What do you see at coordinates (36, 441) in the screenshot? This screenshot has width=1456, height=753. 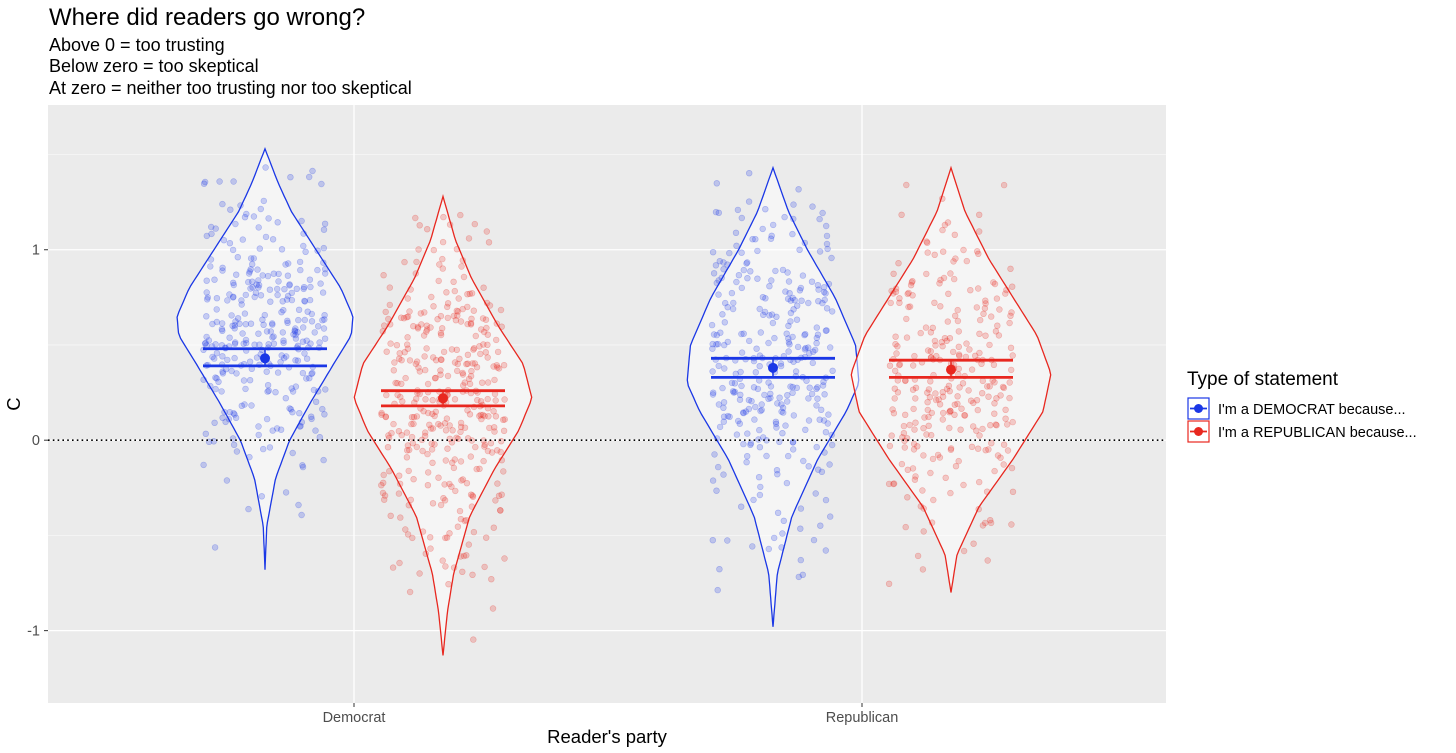 I see `y-tick-label: 0` at bounding box center [36, 441].